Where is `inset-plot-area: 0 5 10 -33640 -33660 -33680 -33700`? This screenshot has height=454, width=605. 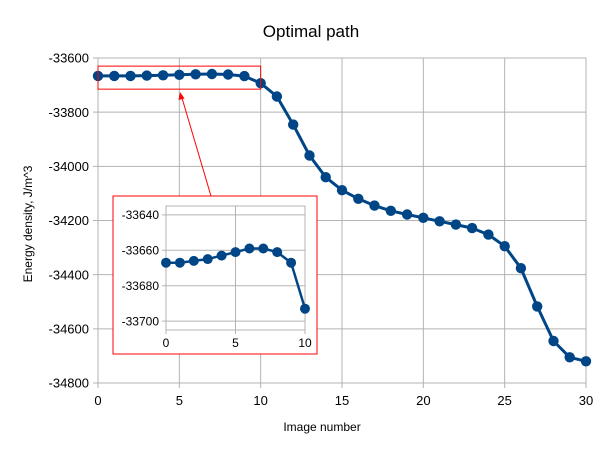
inset-plot-area: 0 5 10 -33640 -33660 -33680 -33700 is located at coordinates (215, 275).